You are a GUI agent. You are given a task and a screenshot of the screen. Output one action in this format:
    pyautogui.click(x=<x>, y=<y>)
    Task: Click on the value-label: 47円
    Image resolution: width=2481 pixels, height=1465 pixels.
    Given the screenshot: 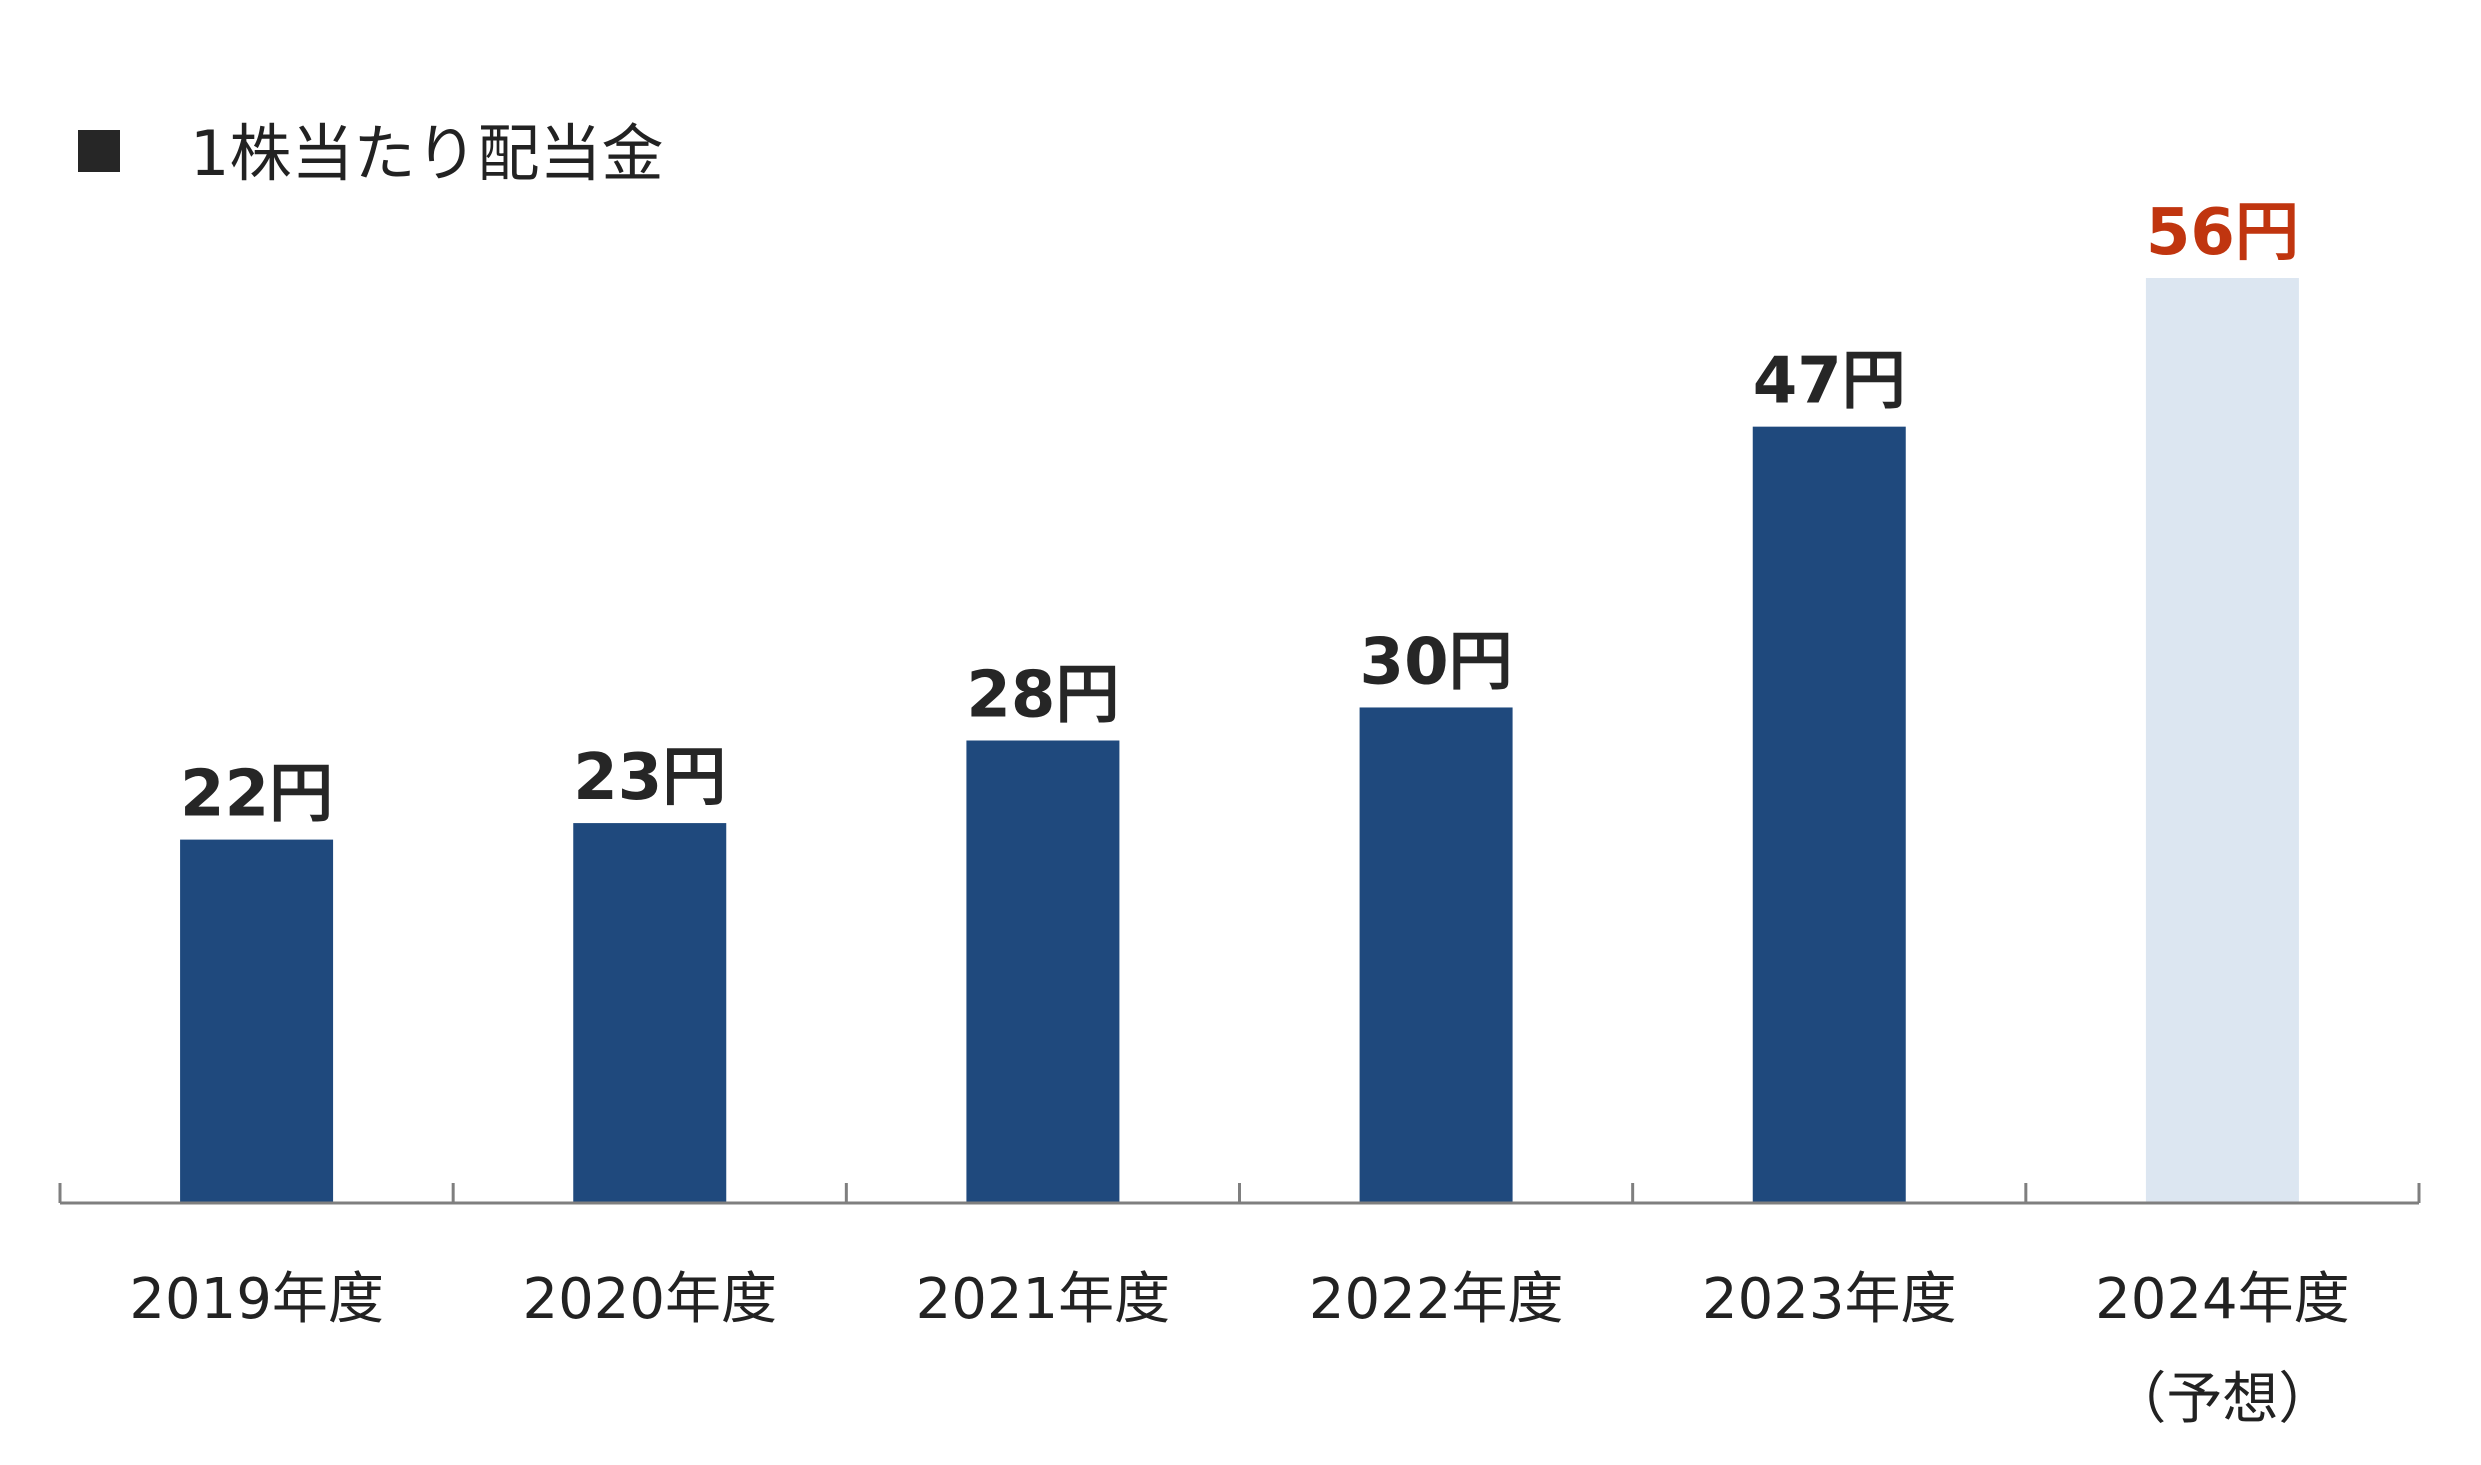 What is the action you would take?
    pyautogui.click(x=1829, y=382)
    